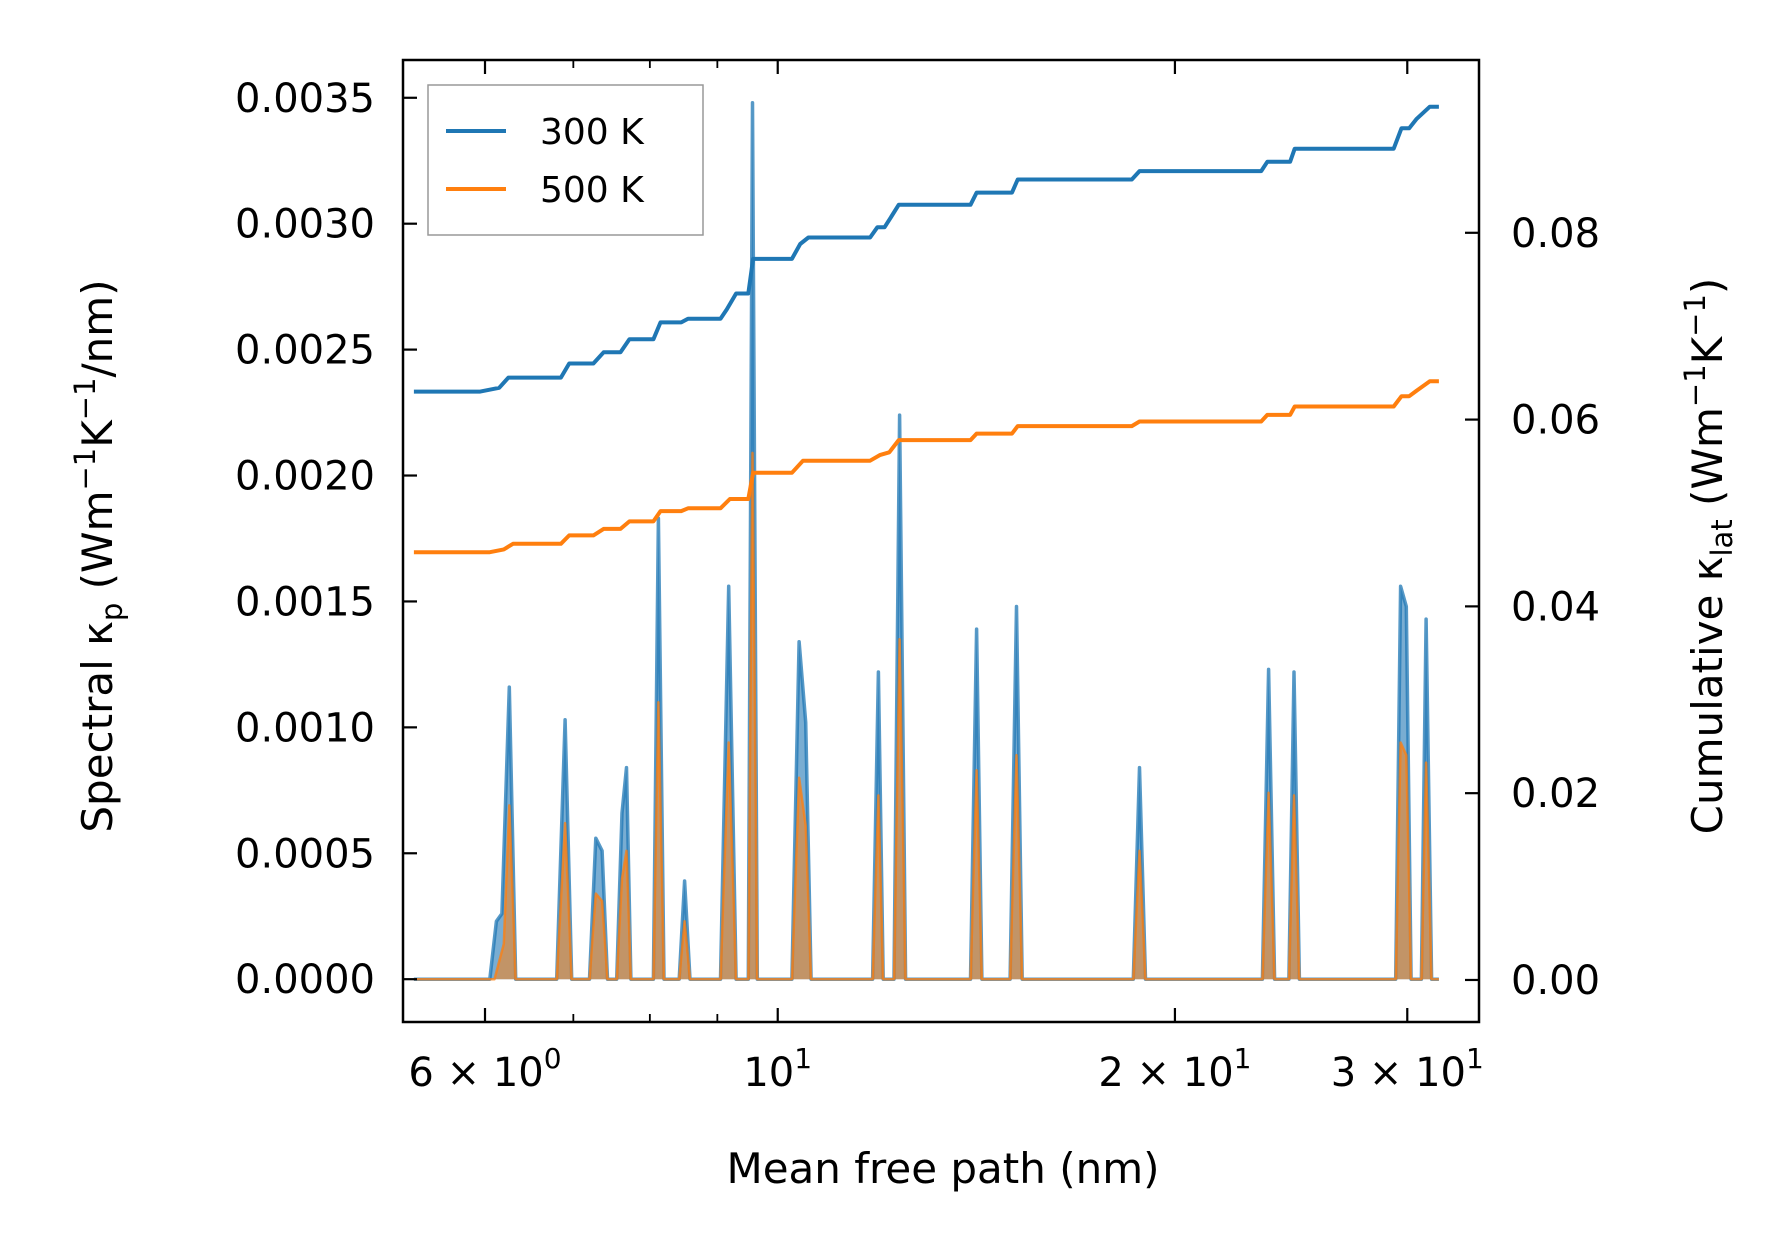  I want to click on y2-axis-title-subscript: lat, so click(1722, 537).